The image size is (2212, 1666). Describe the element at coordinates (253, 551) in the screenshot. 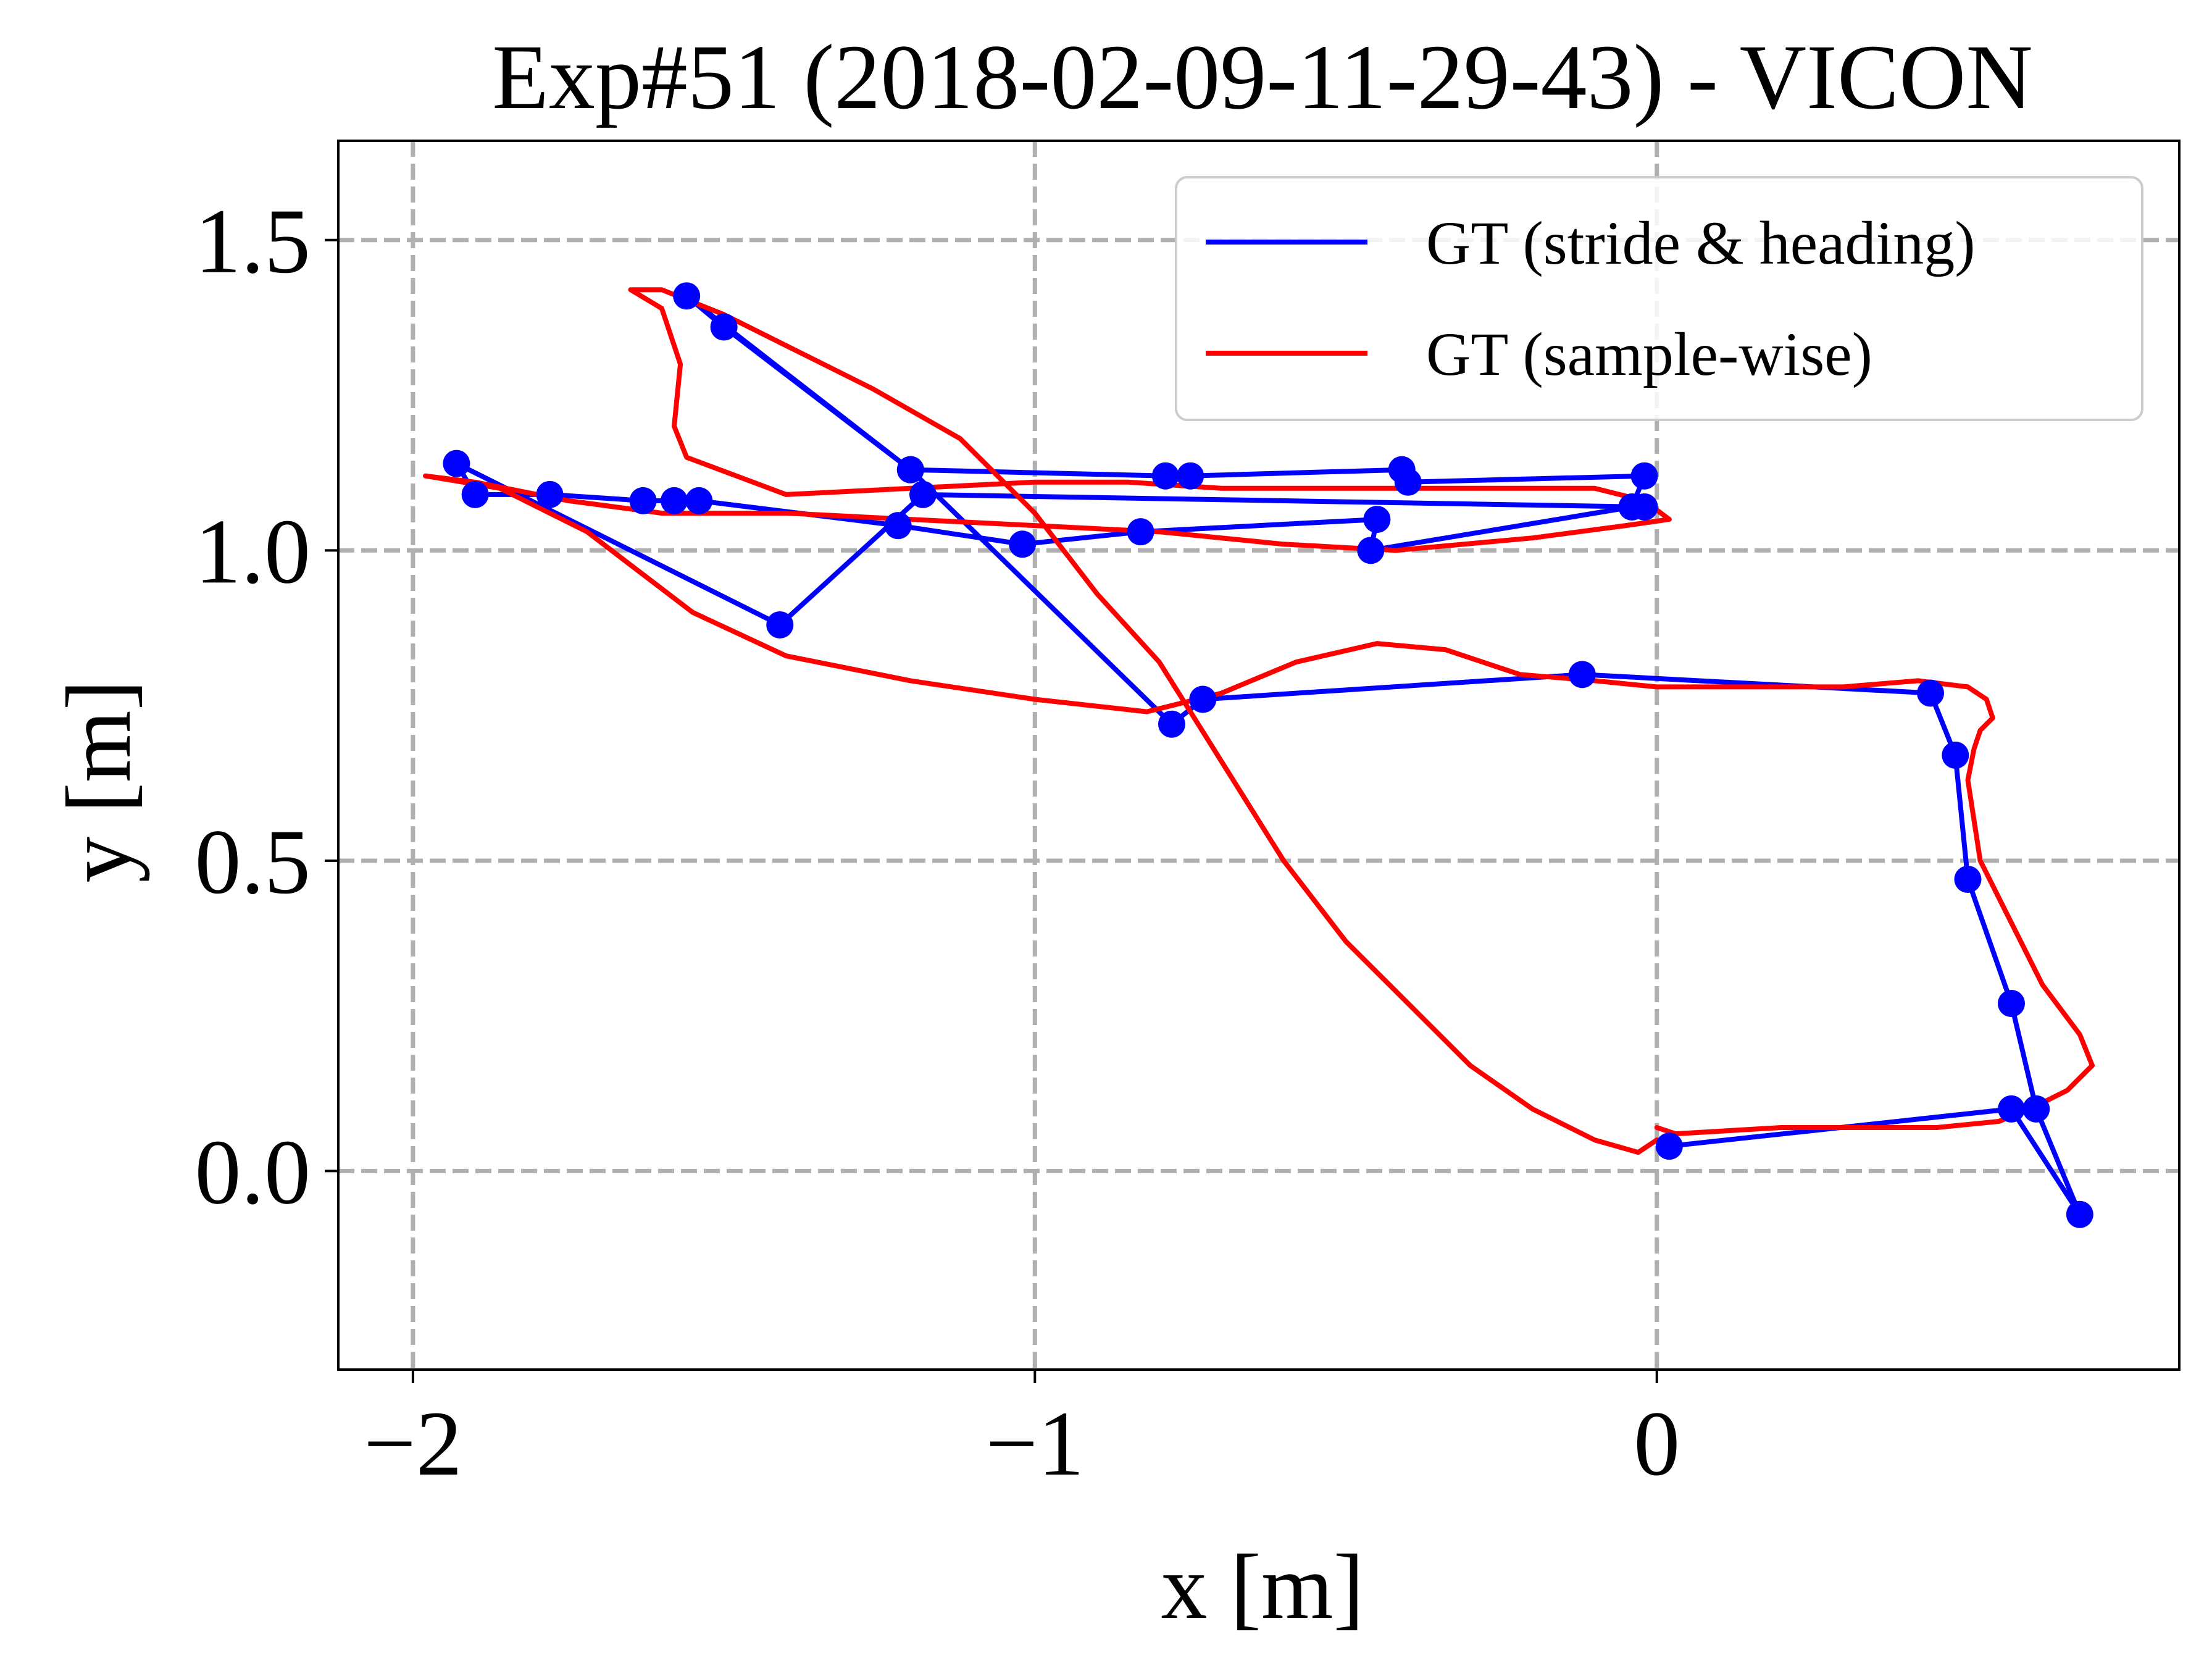

I see `y-tick-label-2: 1.0` at that location.